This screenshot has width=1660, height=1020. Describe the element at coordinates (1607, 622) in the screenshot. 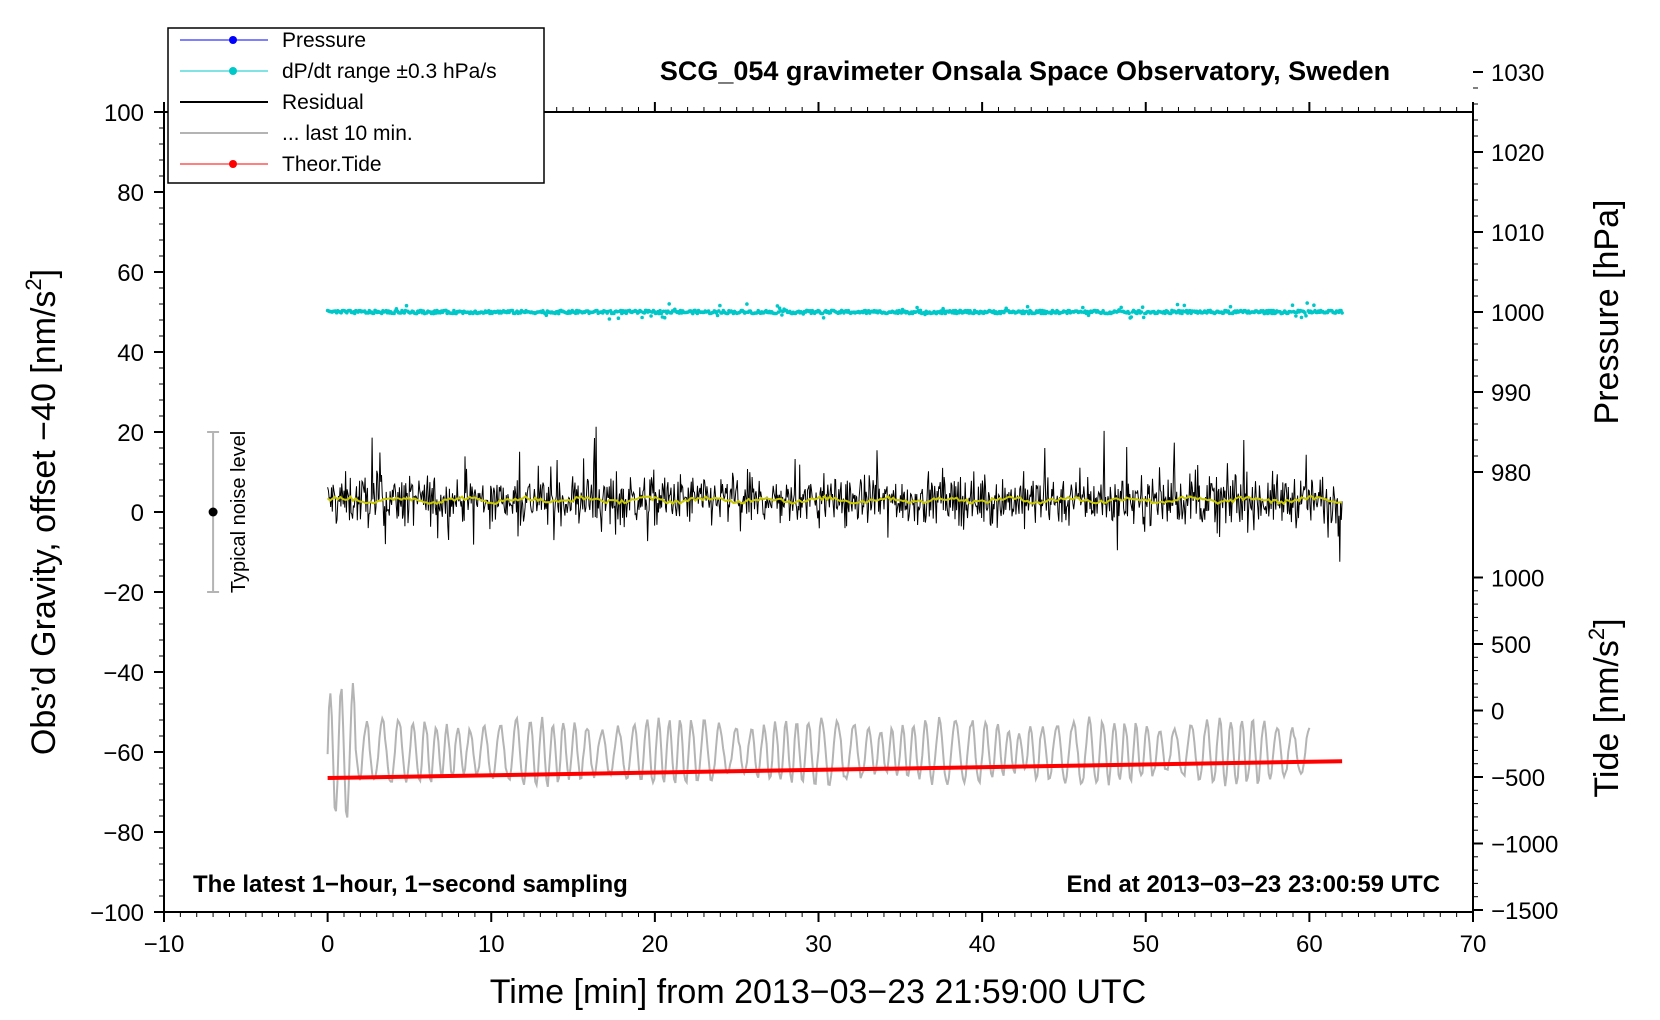

I see `tide-axis-title-close: ]` at that location.